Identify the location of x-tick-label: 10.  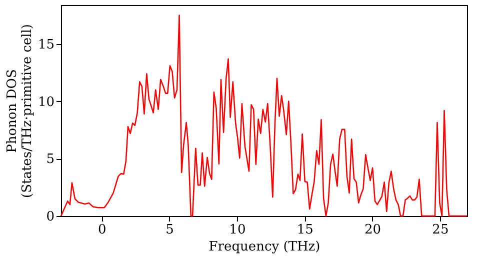
(237, 230).